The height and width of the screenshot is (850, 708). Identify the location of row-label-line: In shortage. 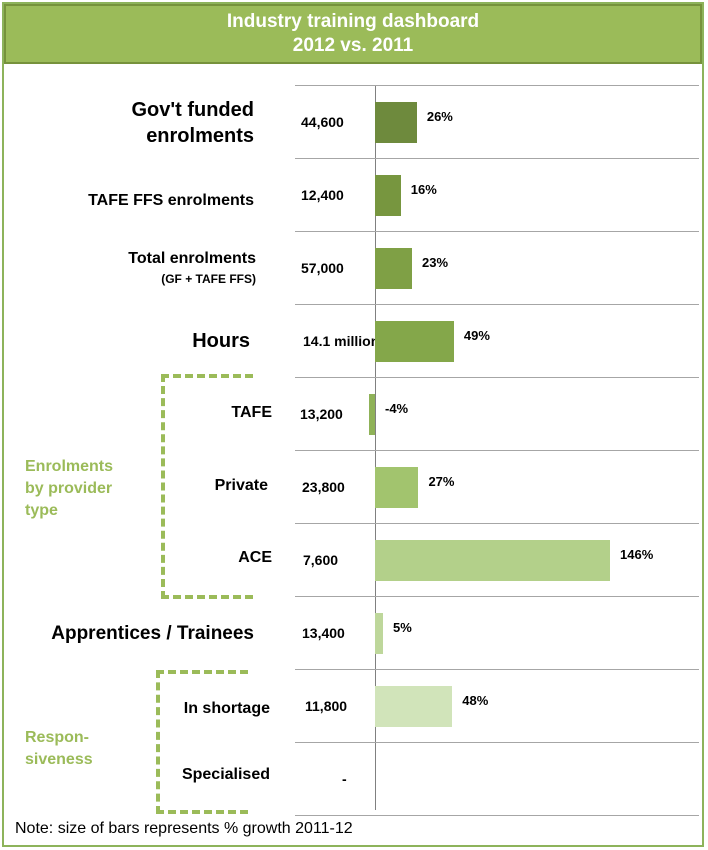
(226, 708).